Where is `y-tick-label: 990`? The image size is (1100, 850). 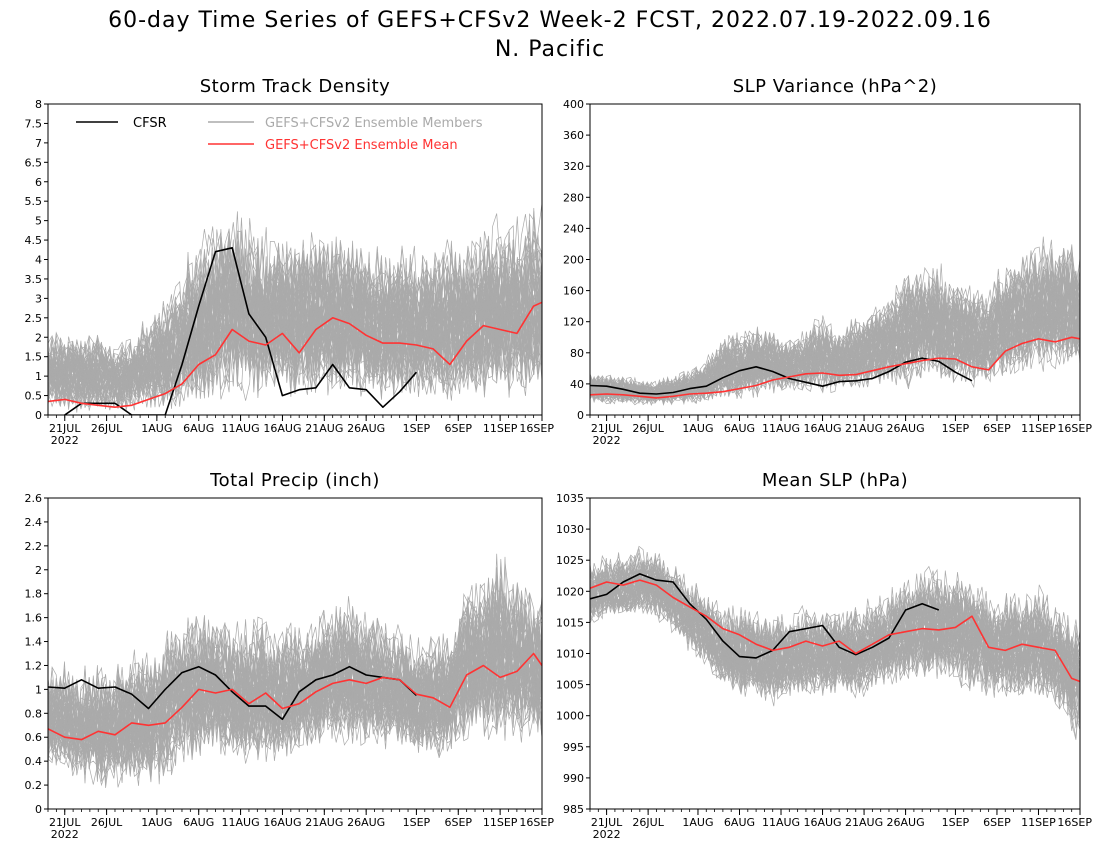 y-tick-label: 990 is located at coordinates (573, 778).